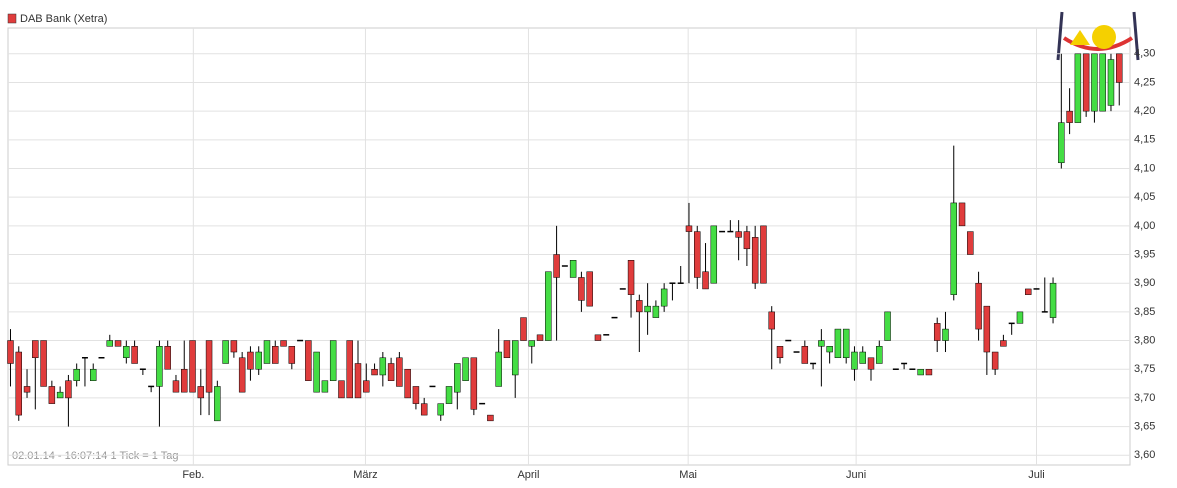 This screenshot has height=488, width=1177. What do you see at coordinates (193, 475) in the screenshot?
I see `x-tick-label: Feb.` at bounding box center [193, 475].